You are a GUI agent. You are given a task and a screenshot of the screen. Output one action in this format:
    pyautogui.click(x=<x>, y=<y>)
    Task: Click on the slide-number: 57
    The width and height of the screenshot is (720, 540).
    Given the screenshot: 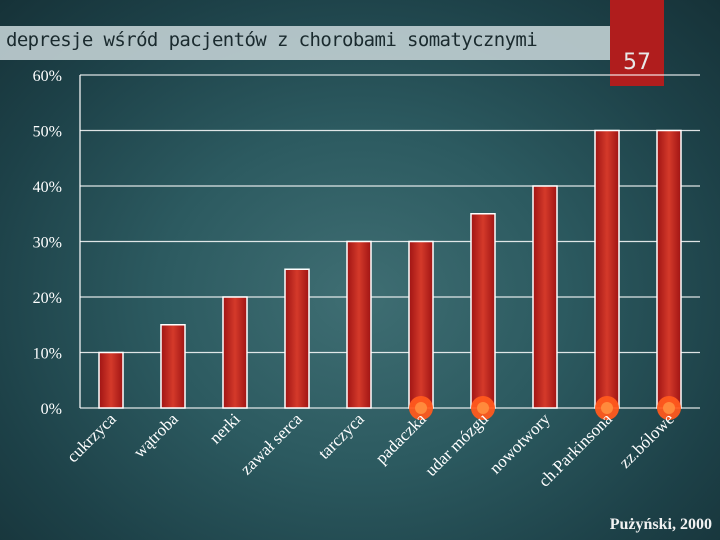 What is the action you would take?
    pyautogui.click(x=637, y=62)
    